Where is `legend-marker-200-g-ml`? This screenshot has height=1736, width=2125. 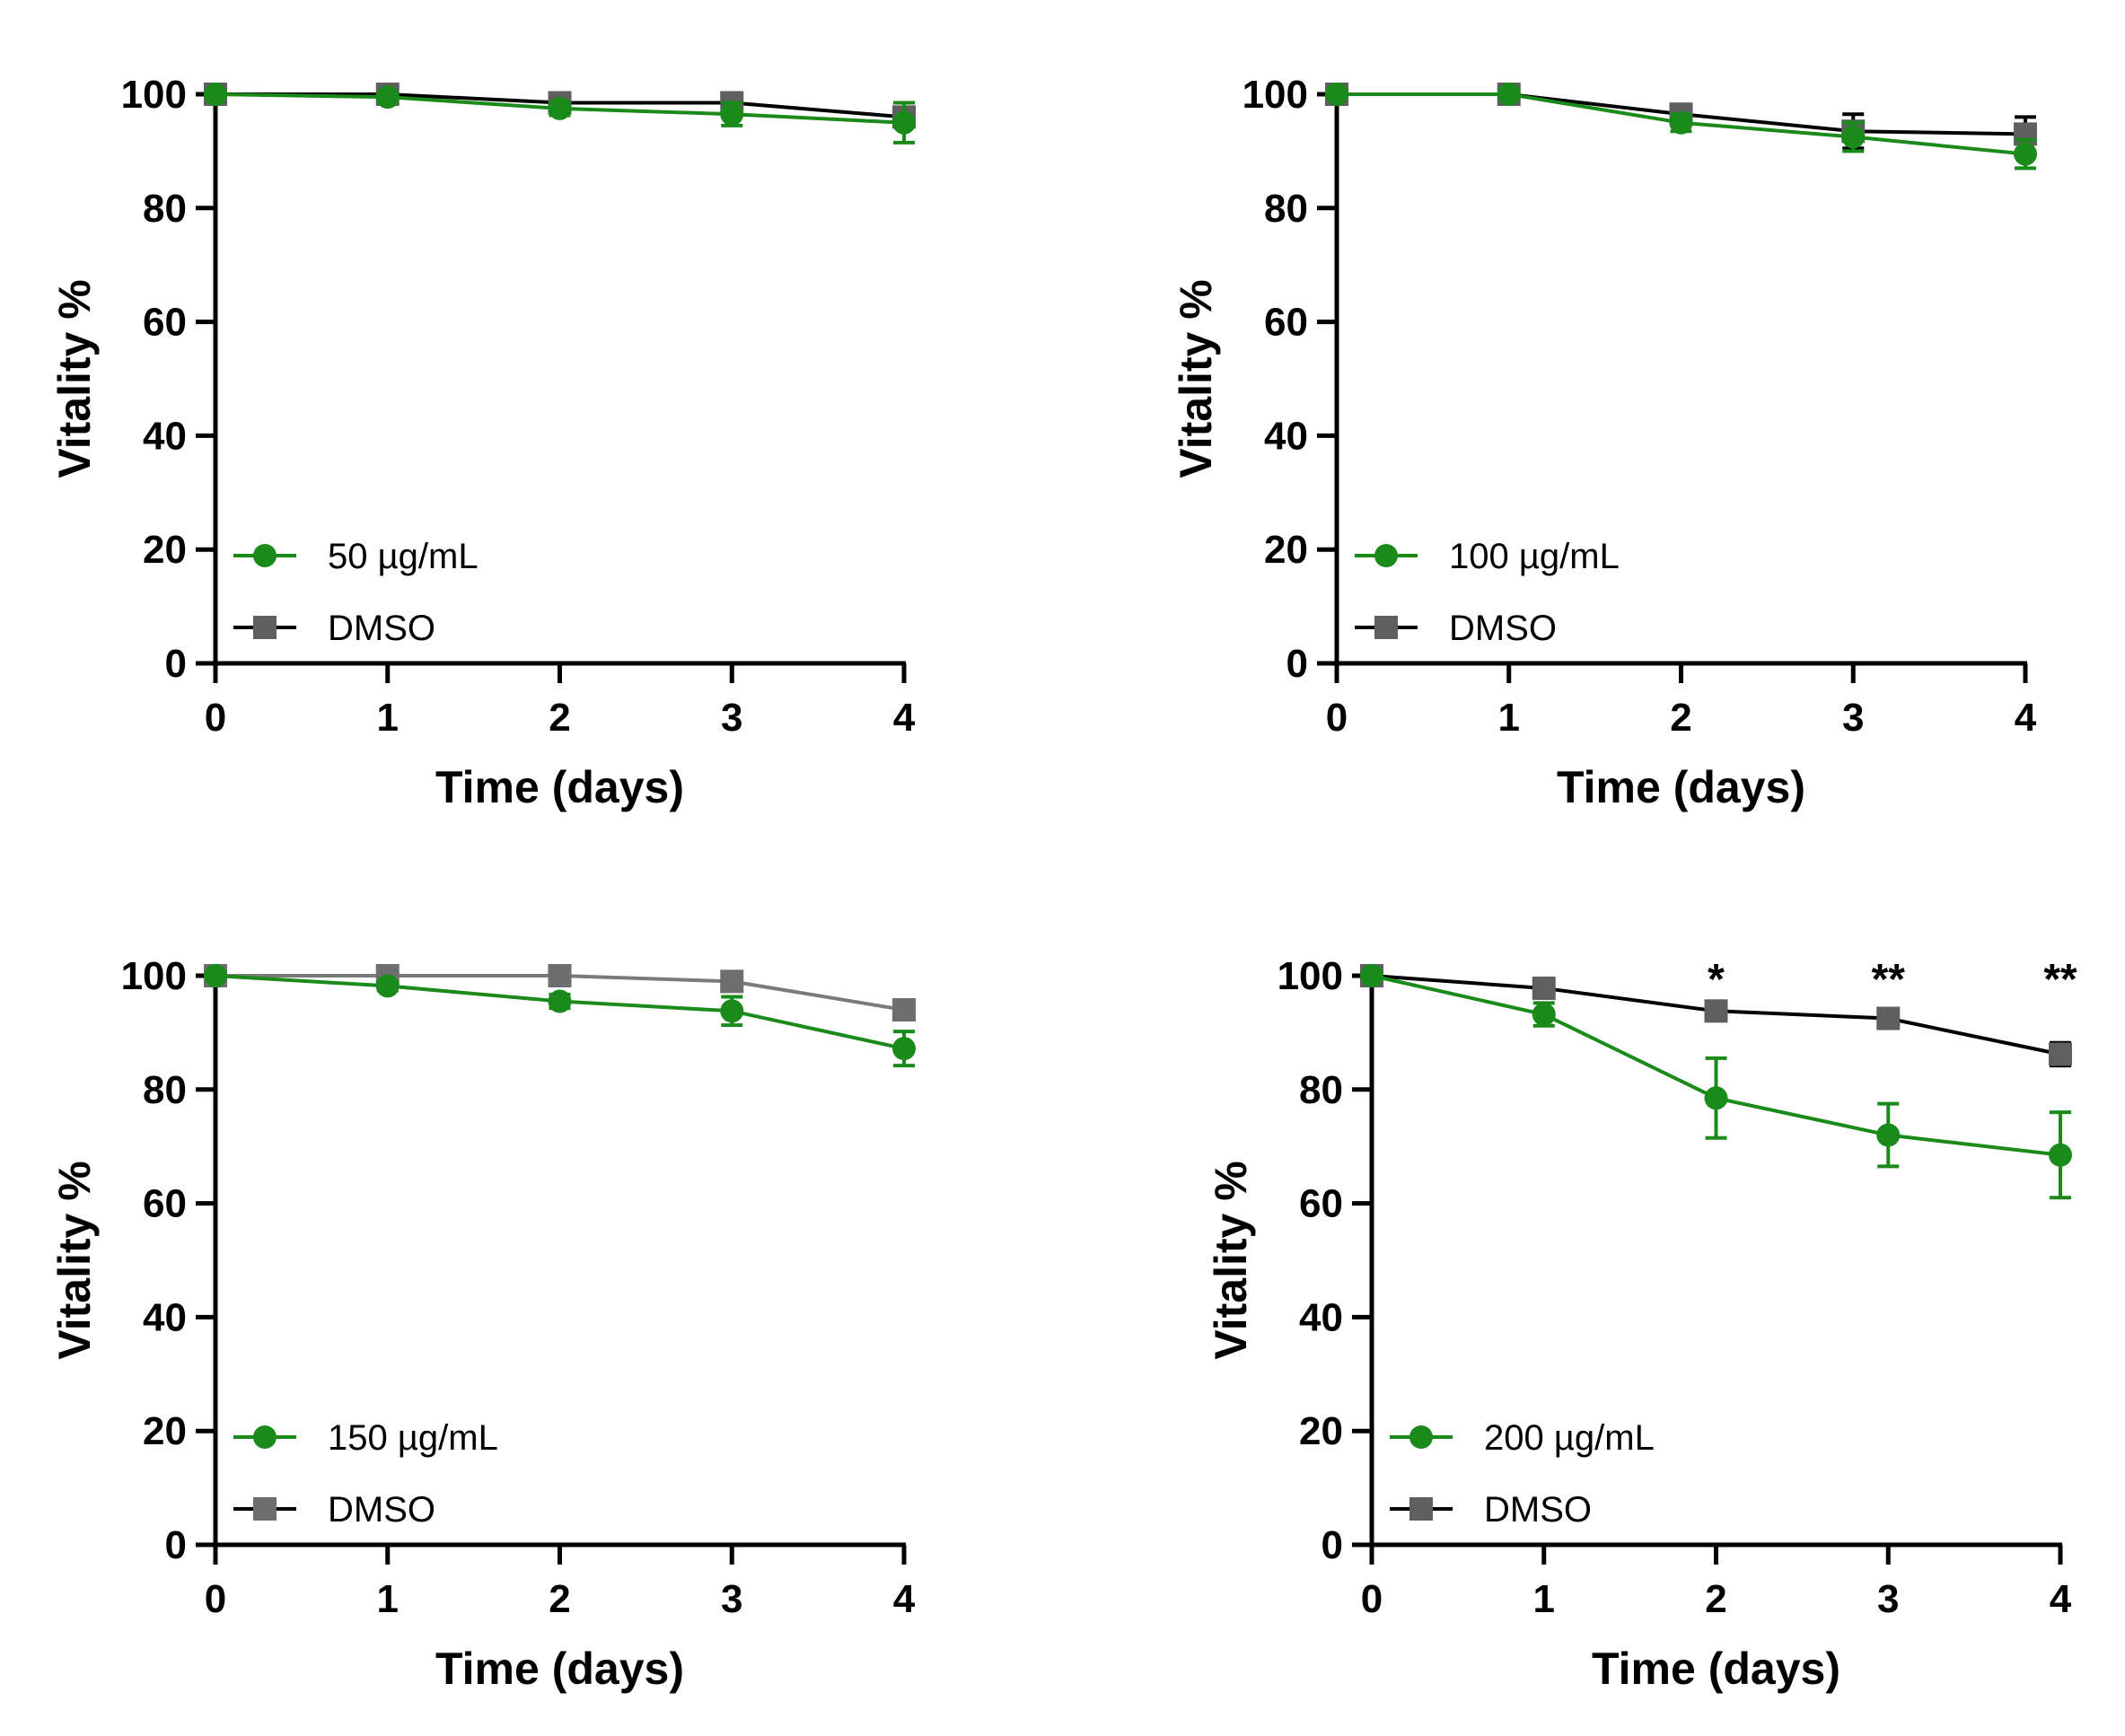
legend-marker-200-g-ml is located at coordinates (1421, 1437).